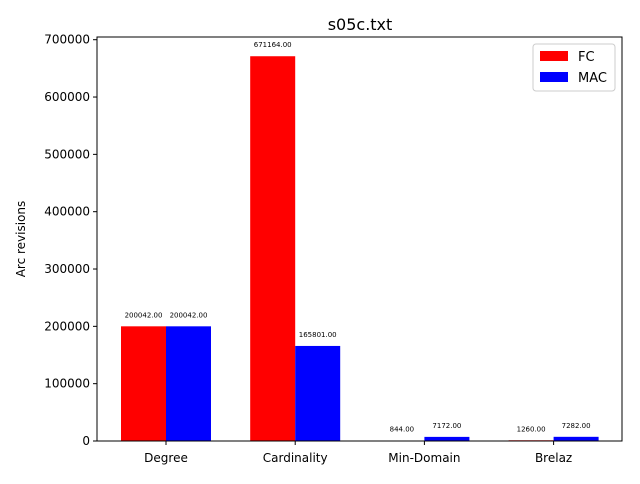 This screenshot has width=640, height=484. What do you see at coordinates (446, 439) in the screenshot?
I see `bar-mac-min-domain` at bounding box center [446, 439].